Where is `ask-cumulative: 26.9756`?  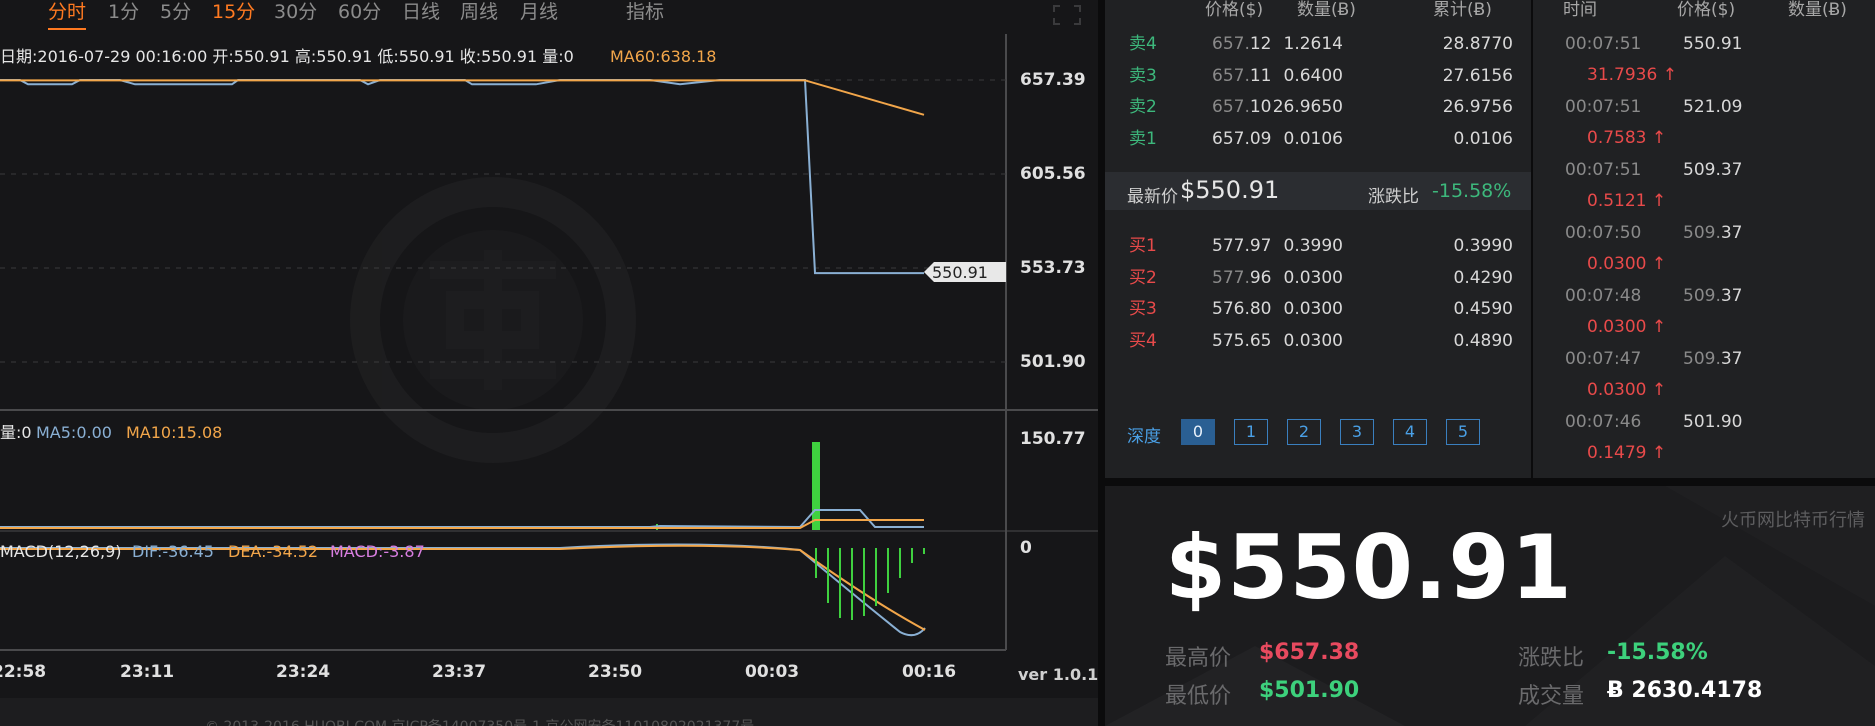
ask-cumulative: 26.9756 is located at coordinates (1477, 107).